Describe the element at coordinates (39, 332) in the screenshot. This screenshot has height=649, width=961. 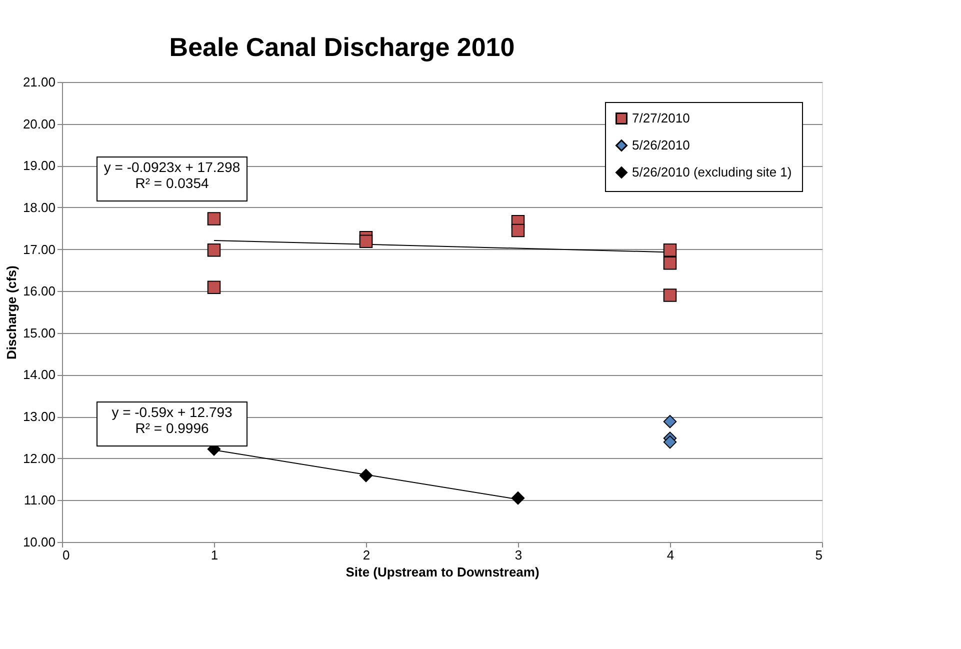
I see `y-tick-label: 15.00` at that location.